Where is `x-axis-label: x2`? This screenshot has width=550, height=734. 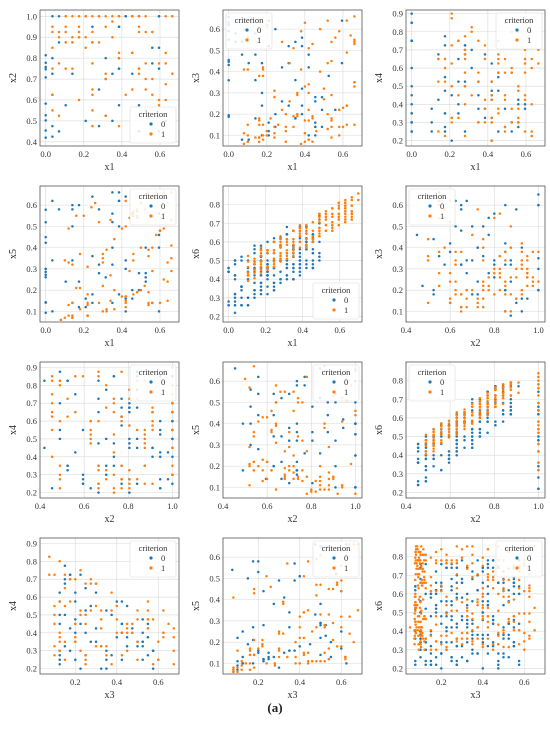
x-axis-label: x2 is located at coordinates (110, 519).